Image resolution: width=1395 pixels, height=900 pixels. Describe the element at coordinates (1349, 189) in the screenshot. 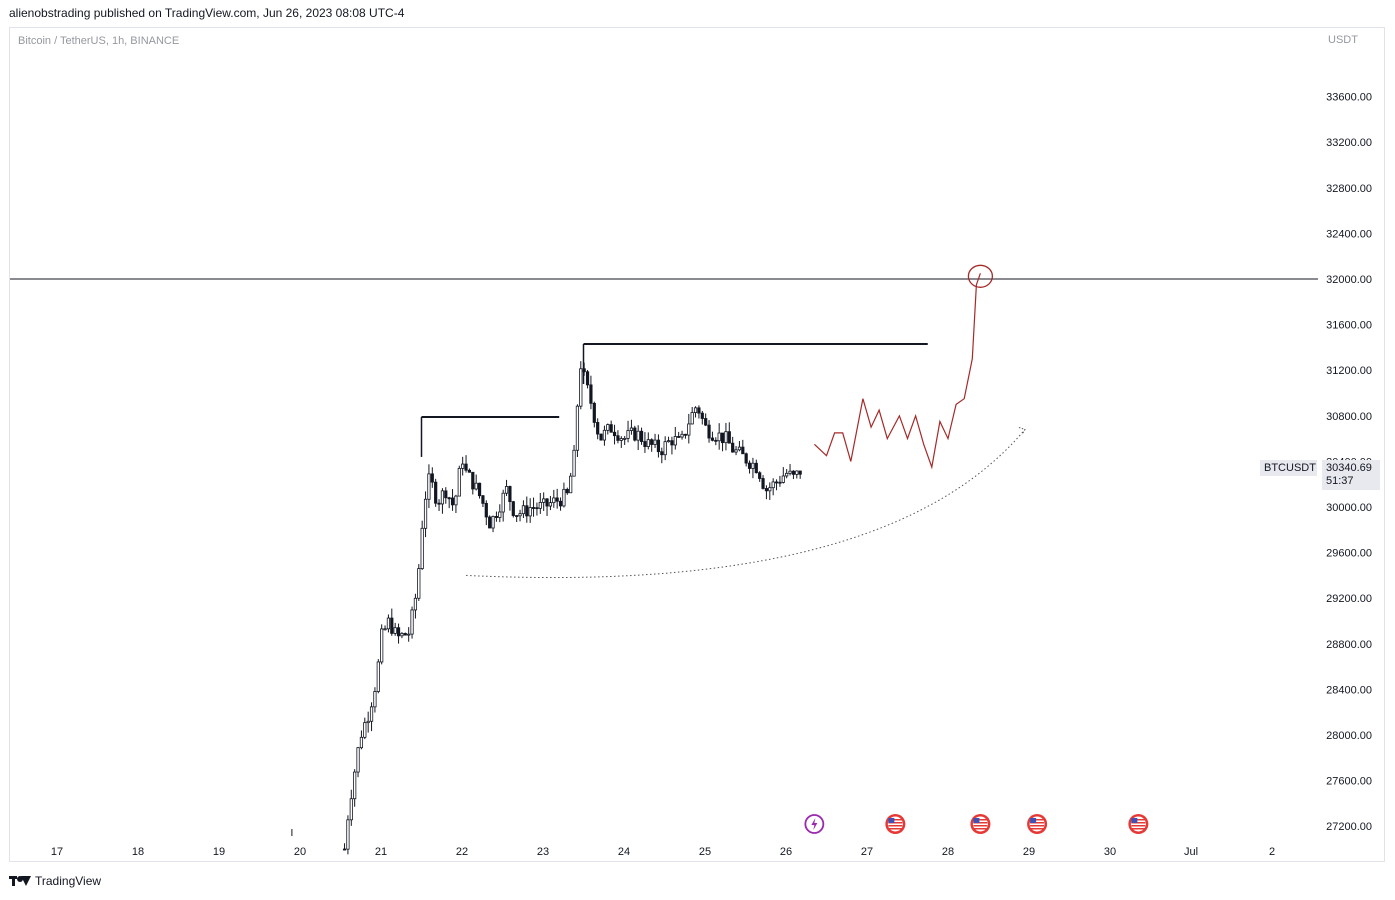

I see `y-tick-label: 32800.00` at that location.